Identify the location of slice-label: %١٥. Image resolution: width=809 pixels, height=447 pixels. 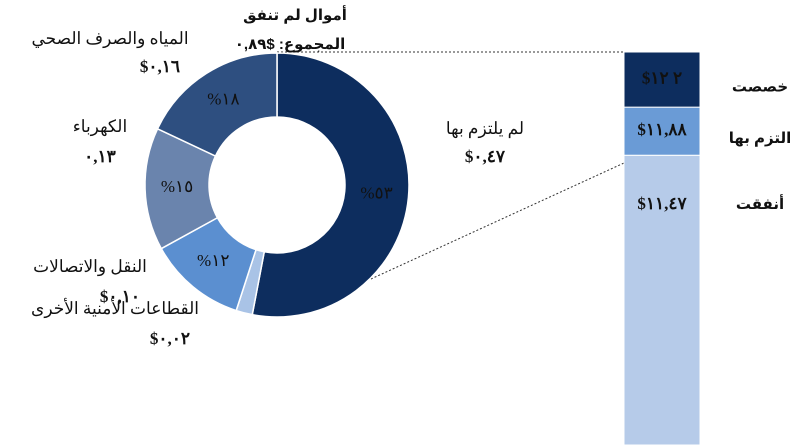
(177, 186).